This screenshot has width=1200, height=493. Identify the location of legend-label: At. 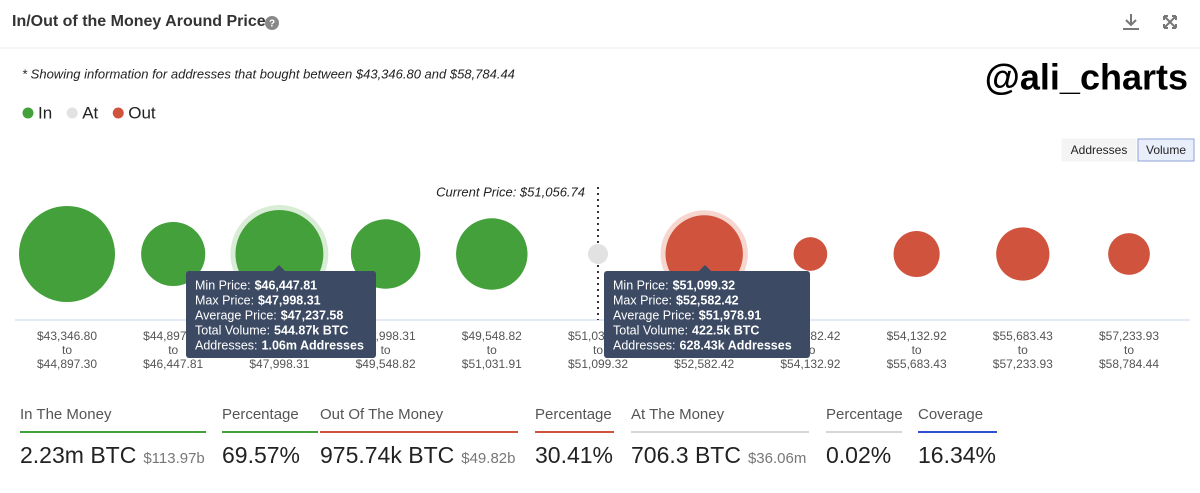
(90, 112).